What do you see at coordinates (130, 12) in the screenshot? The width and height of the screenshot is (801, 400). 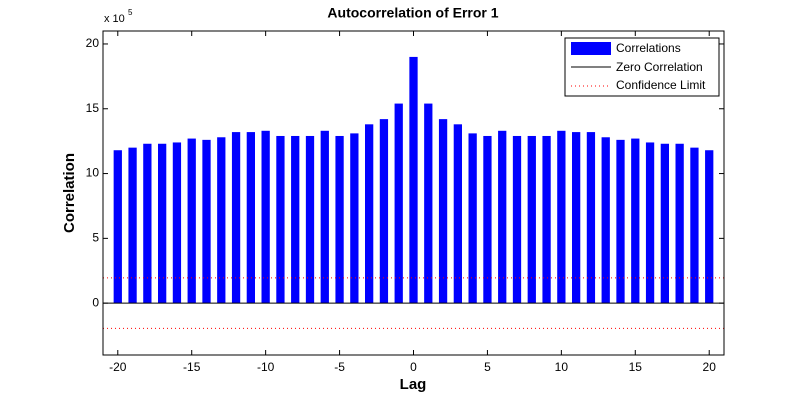 I see `y-exponent: 5` at bounding box center [130, 12].